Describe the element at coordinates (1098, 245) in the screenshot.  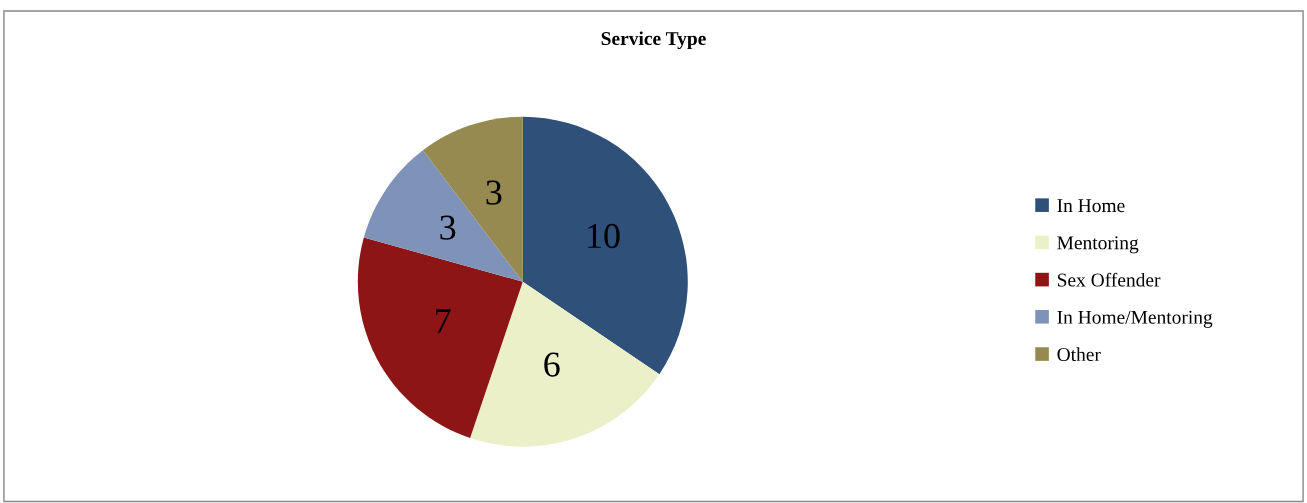
I see `legend-label: Mentoring` at that location.